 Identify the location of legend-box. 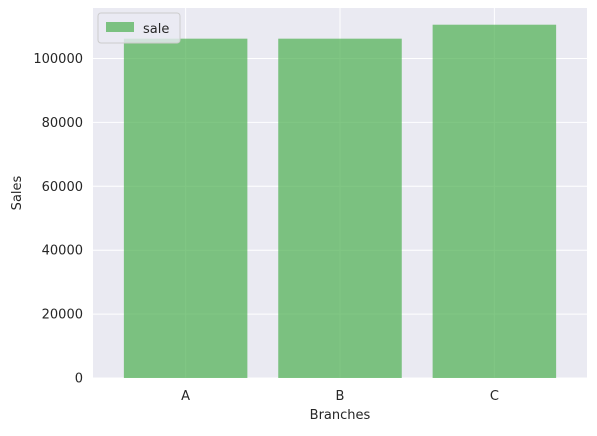
(139, 28).